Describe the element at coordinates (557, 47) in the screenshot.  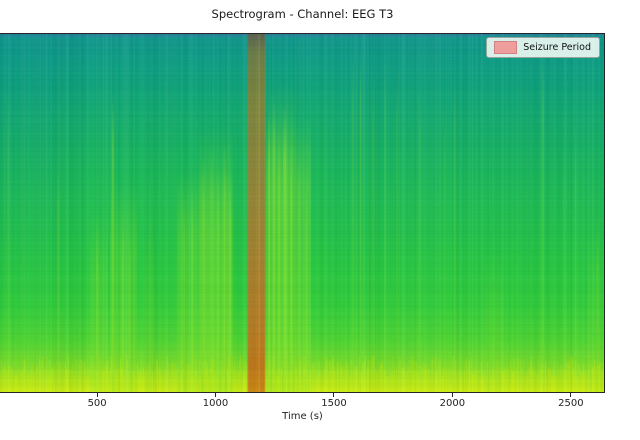
I see `legend-seizure-label: Seizure Period` at that location.